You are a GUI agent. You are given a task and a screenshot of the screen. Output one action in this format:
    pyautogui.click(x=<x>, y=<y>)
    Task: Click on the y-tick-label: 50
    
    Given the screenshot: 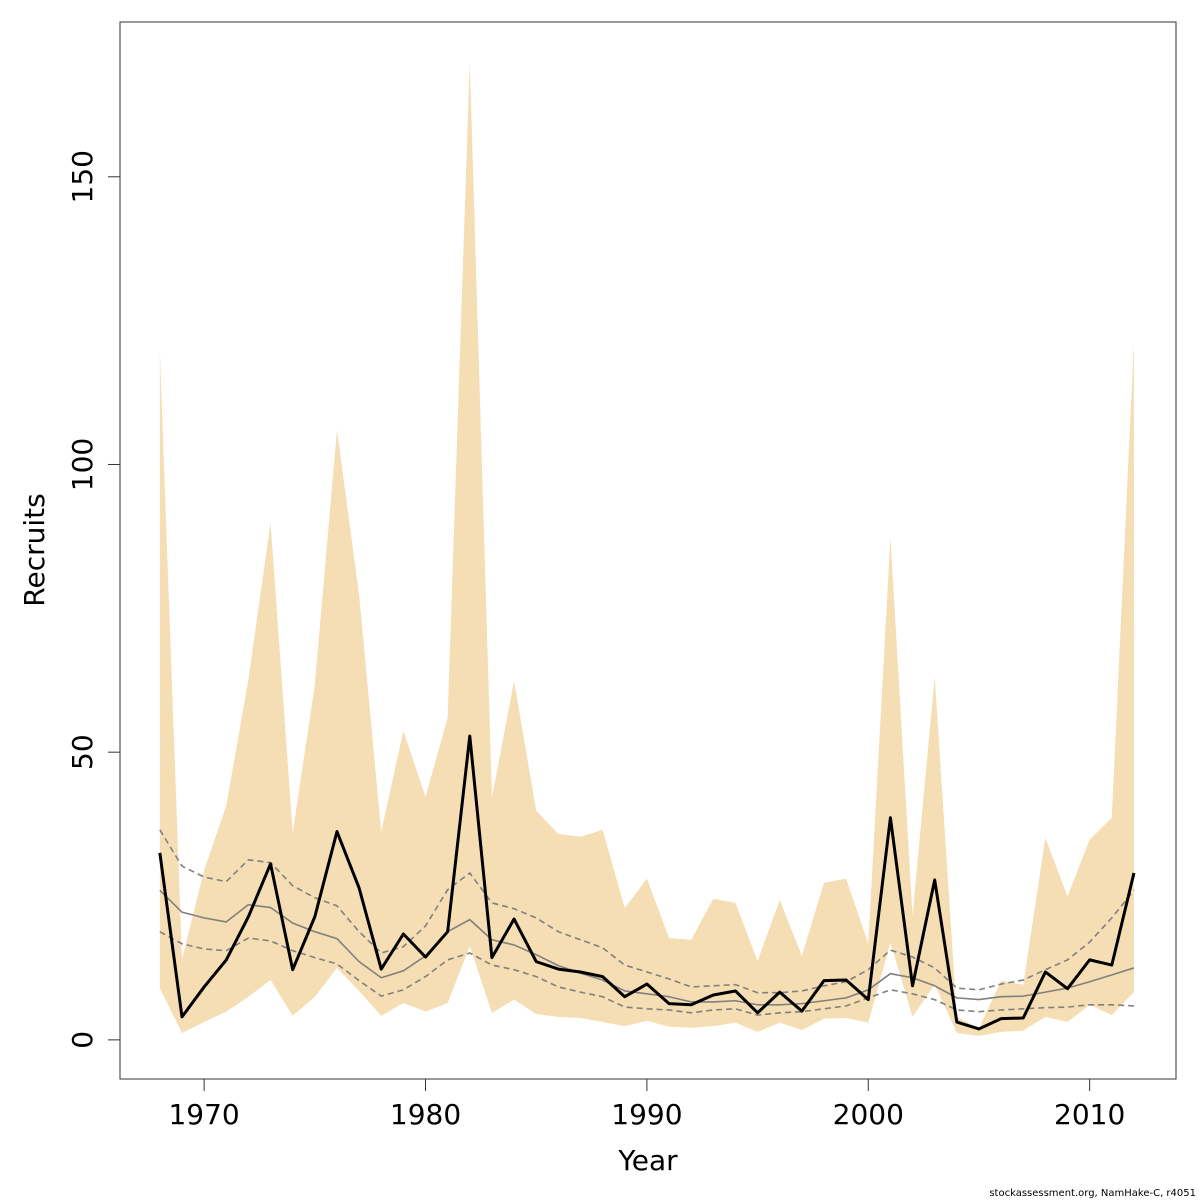 What is the action you would take?
    pyautogui.click(x=82, y=752)
    